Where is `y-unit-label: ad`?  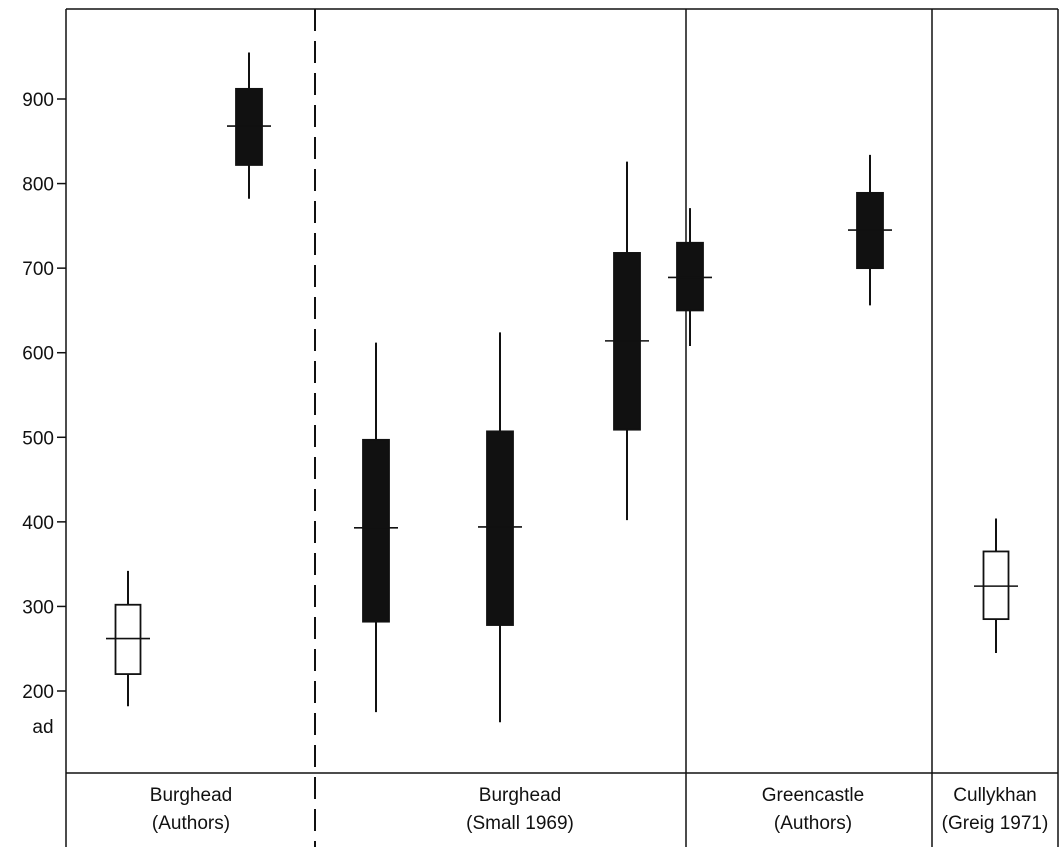 y-unit-label: ad is located at coordinates (42, 727).